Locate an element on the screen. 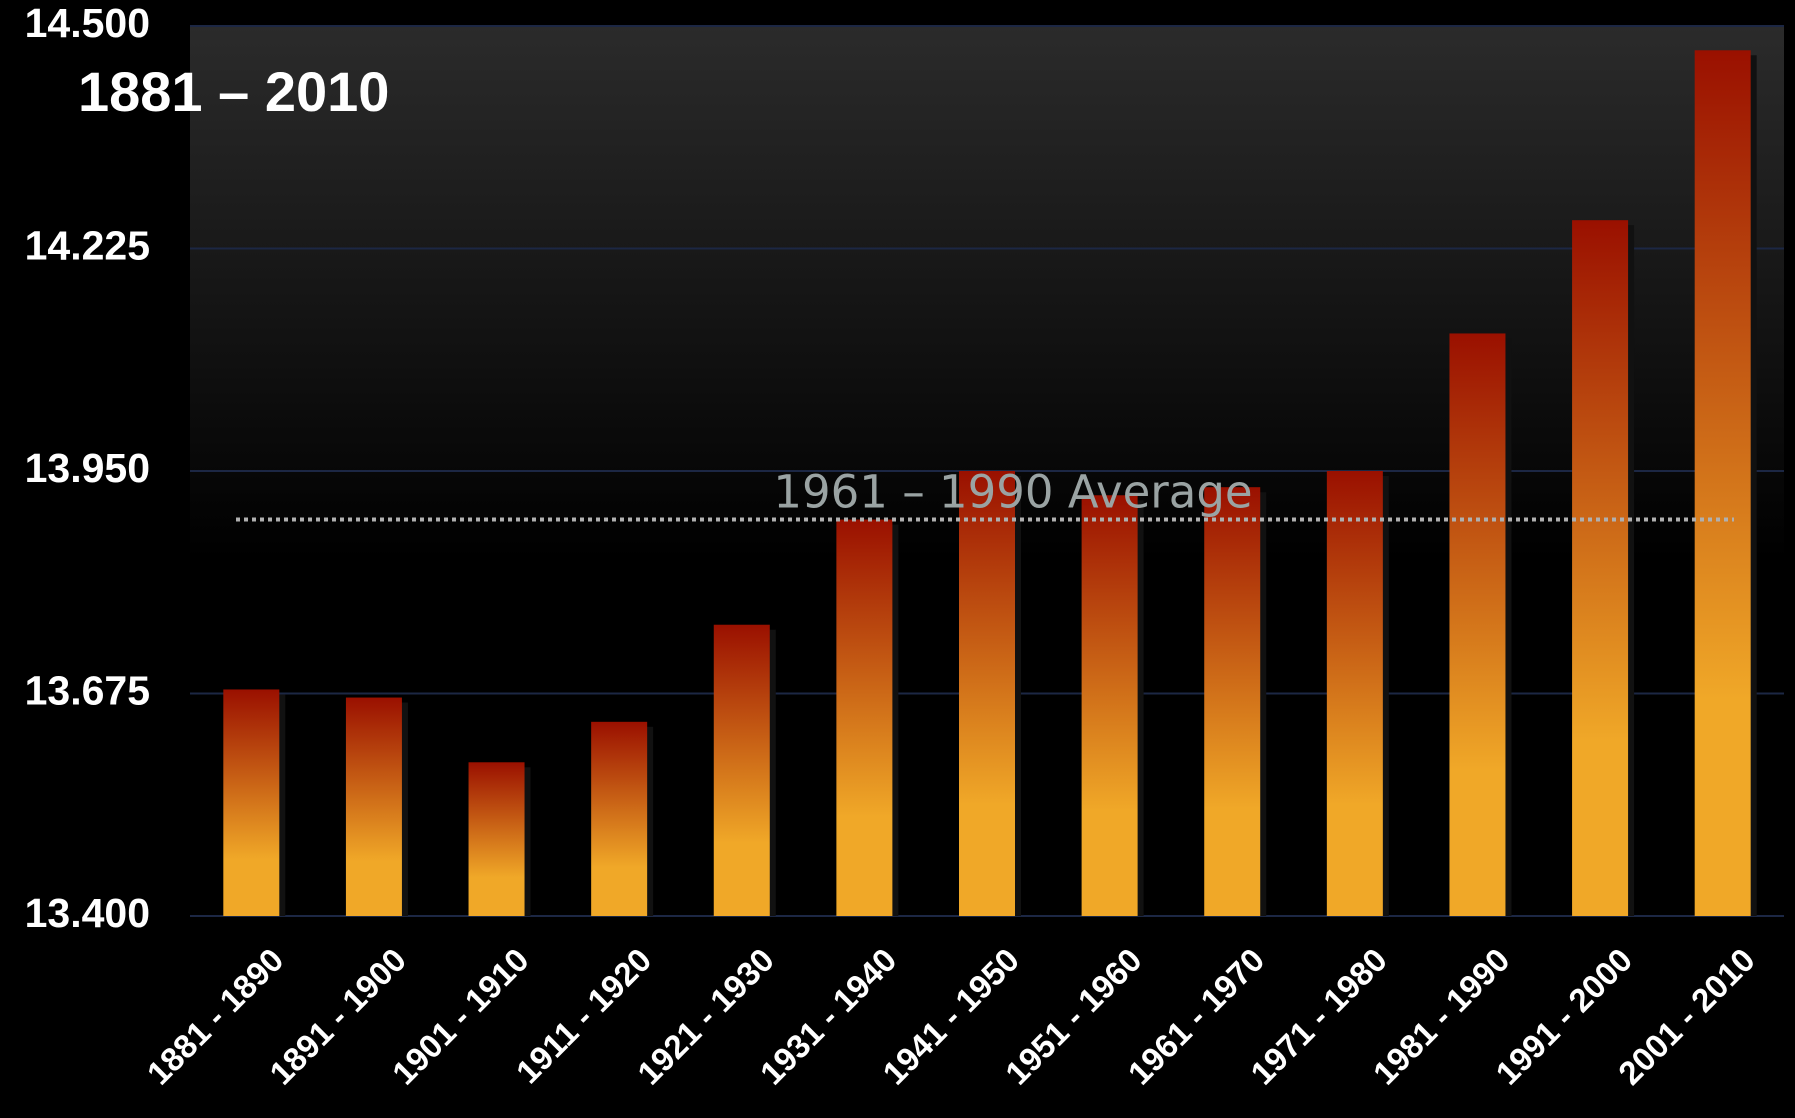 This screenshot has width=1795, height=1118. y-tick-label: 14.500 is located at coordinates (87, 23).